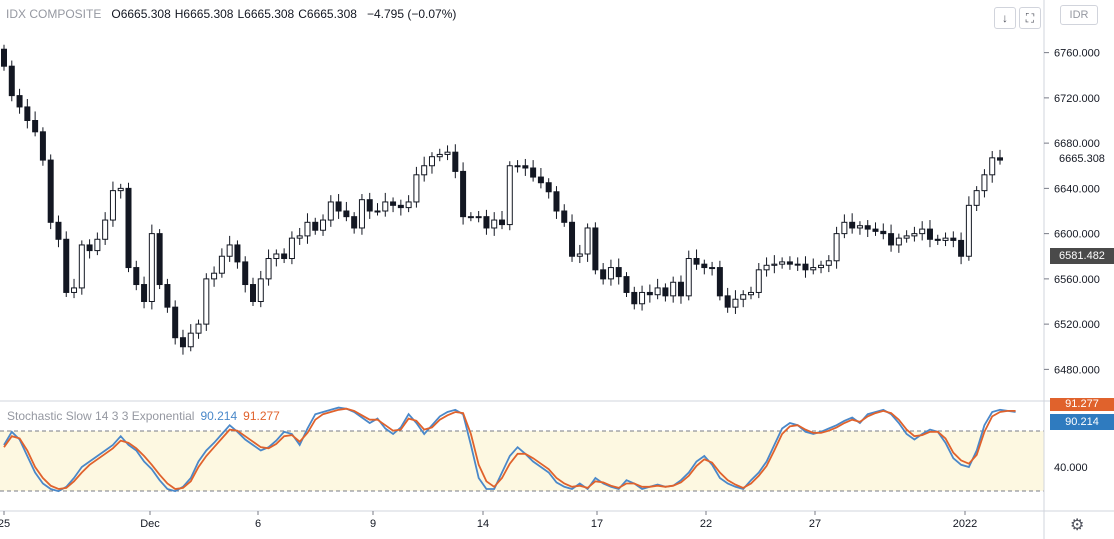 This screenshot has height=539, width=1114. I want to click on symbol-name: IDX COMPOSITE, so click(54, 14).